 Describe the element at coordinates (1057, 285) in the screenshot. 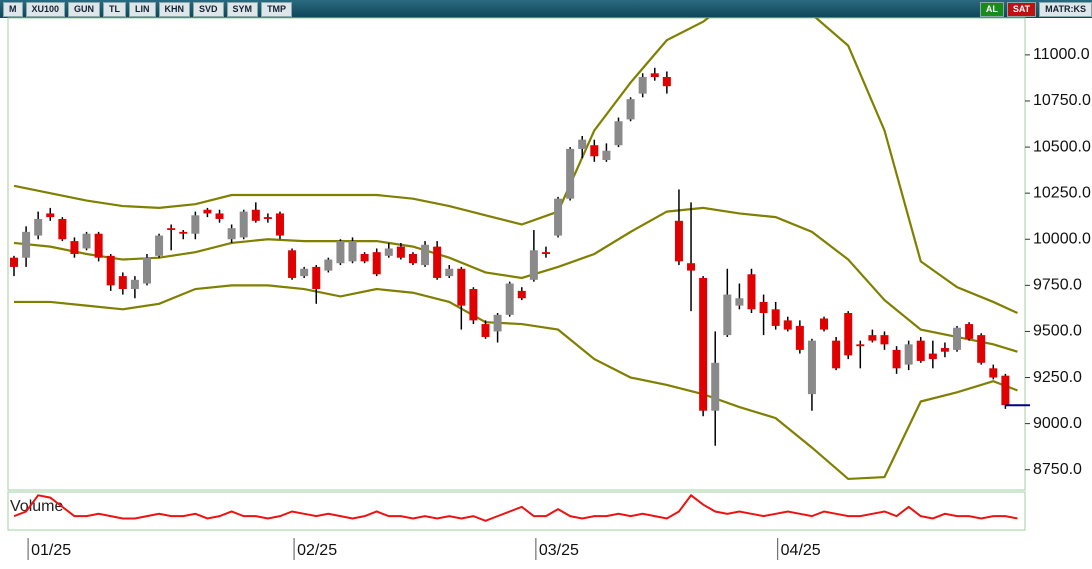

I see `y-tick-label: 9750.0` at that location.